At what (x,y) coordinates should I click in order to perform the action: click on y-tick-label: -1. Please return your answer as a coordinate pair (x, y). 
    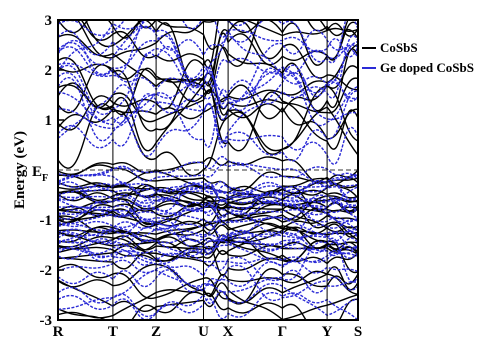
    Looking at the image, I should click on (46, 221).